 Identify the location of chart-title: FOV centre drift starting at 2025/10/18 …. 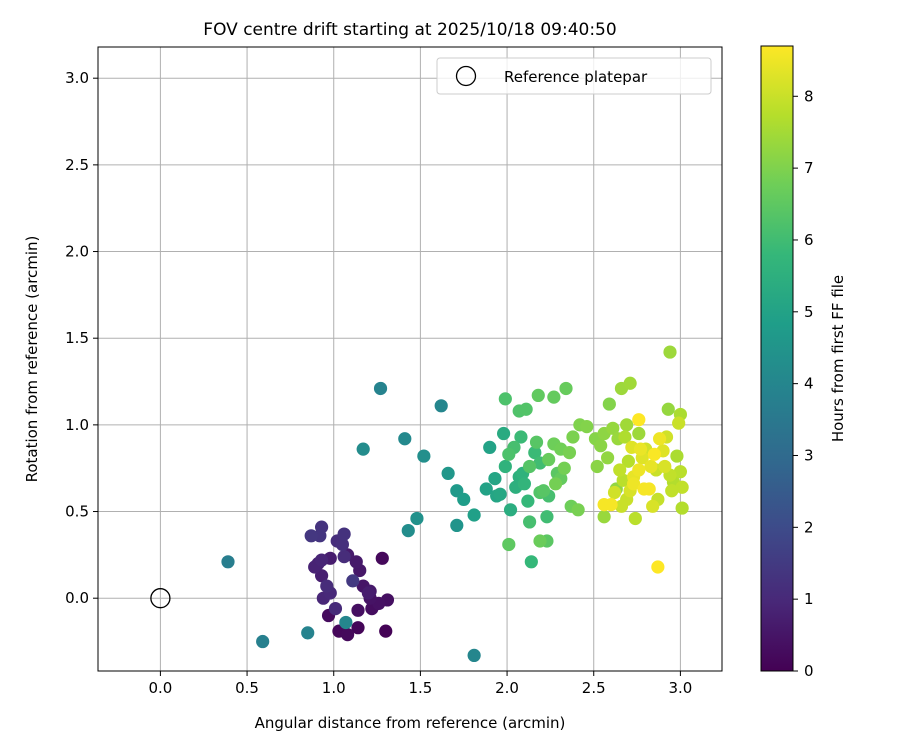
(409, 30).